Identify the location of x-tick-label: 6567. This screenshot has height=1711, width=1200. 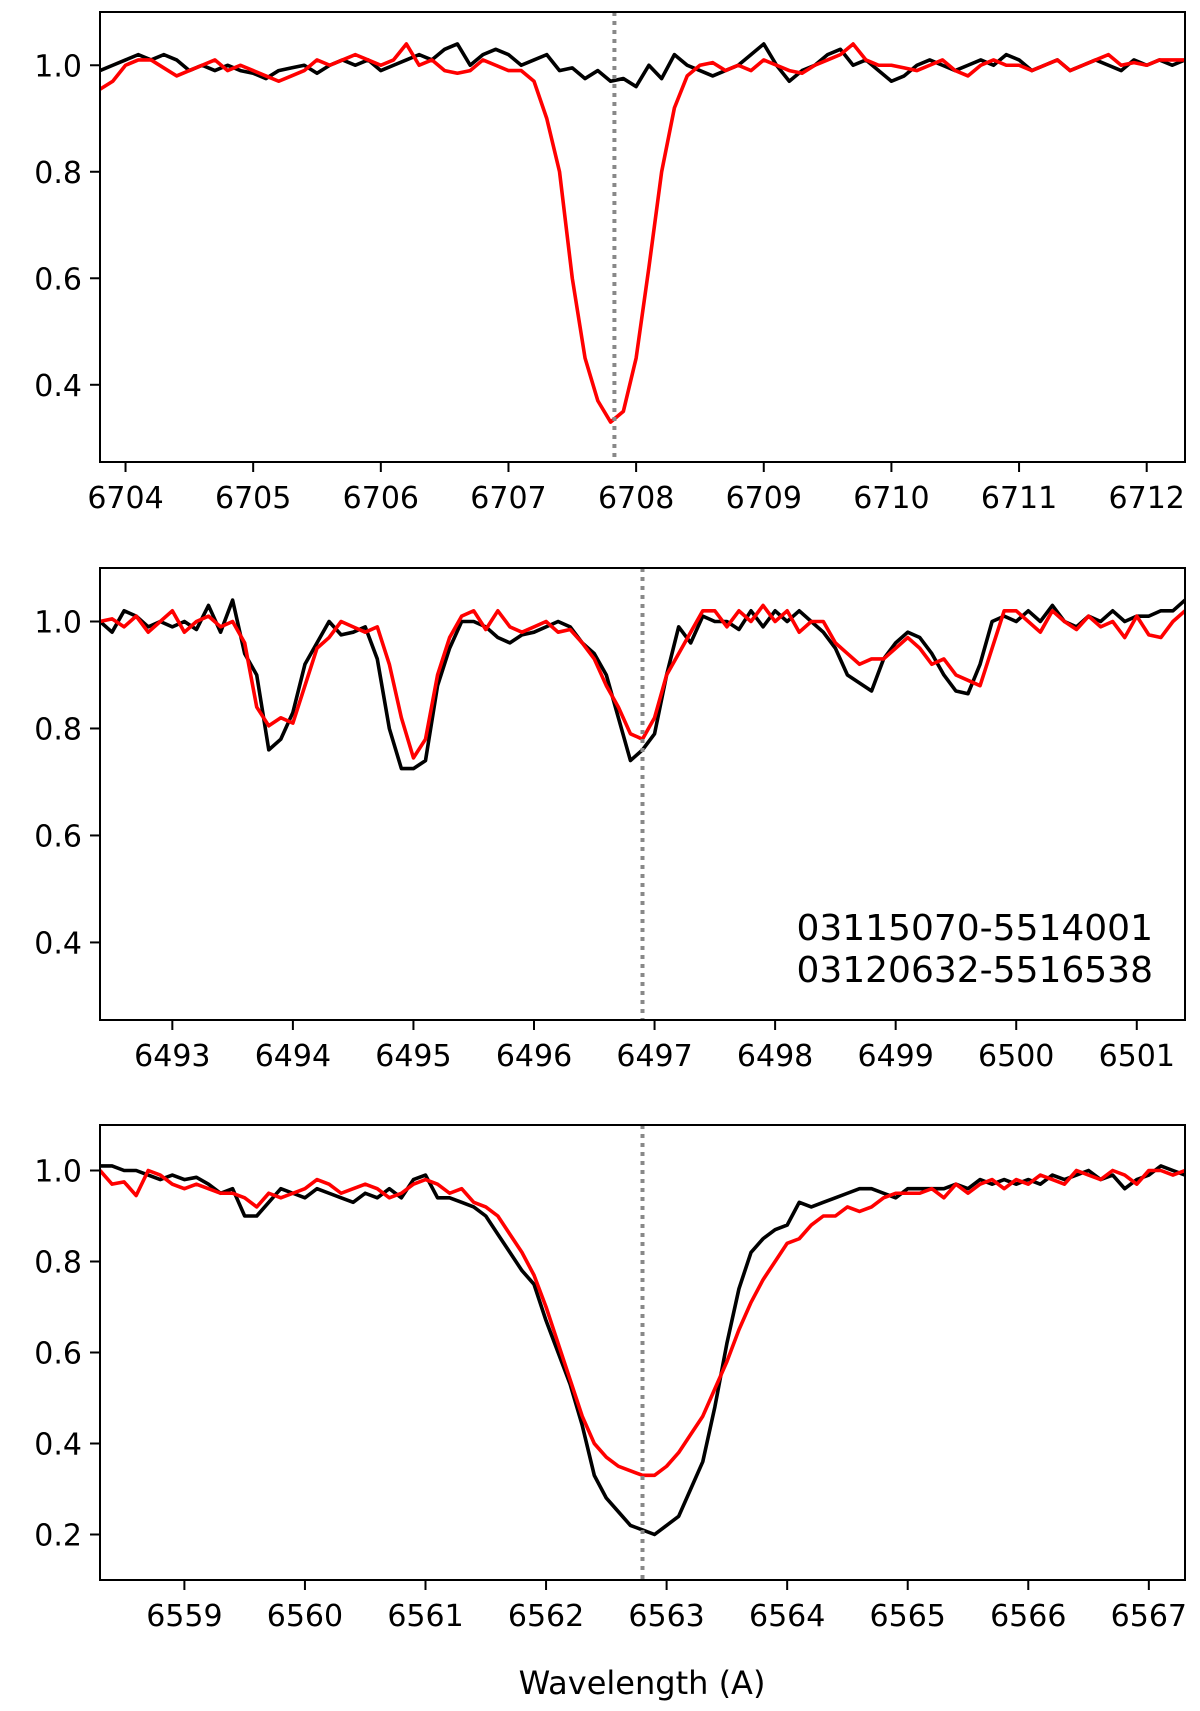
(1149, 1616).